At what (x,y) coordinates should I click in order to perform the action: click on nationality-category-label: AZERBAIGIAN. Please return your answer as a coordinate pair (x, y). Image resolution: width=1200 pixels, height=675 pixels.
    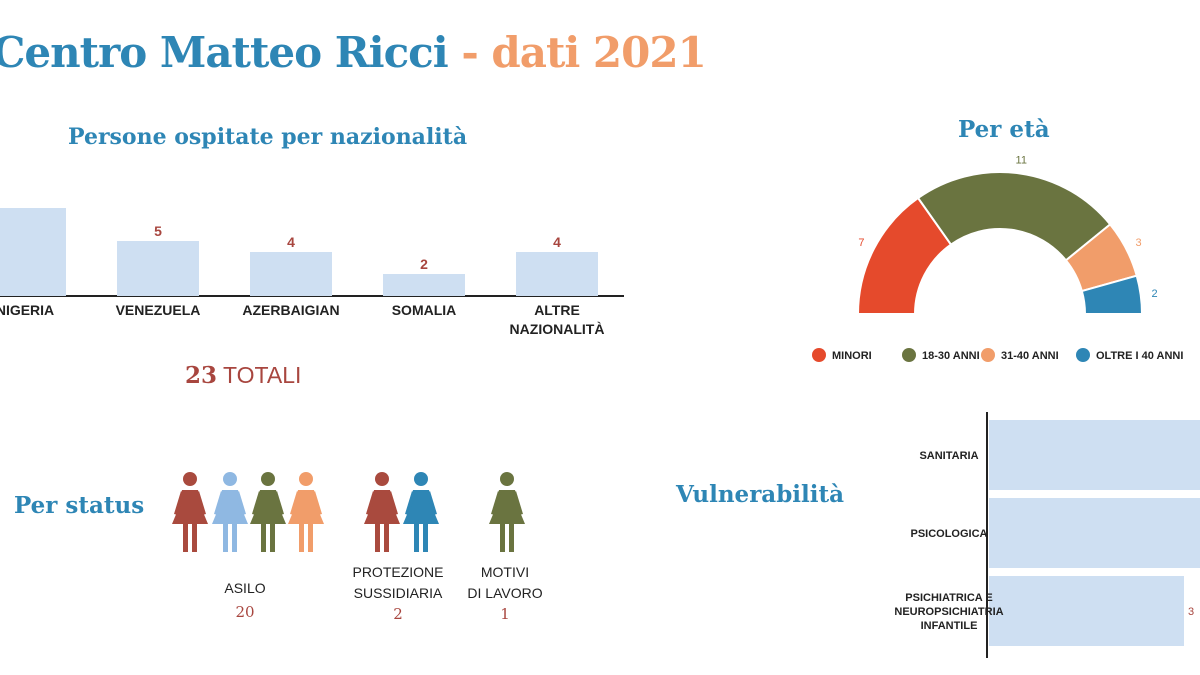
    Looking at the image, I should click on (290, 310).